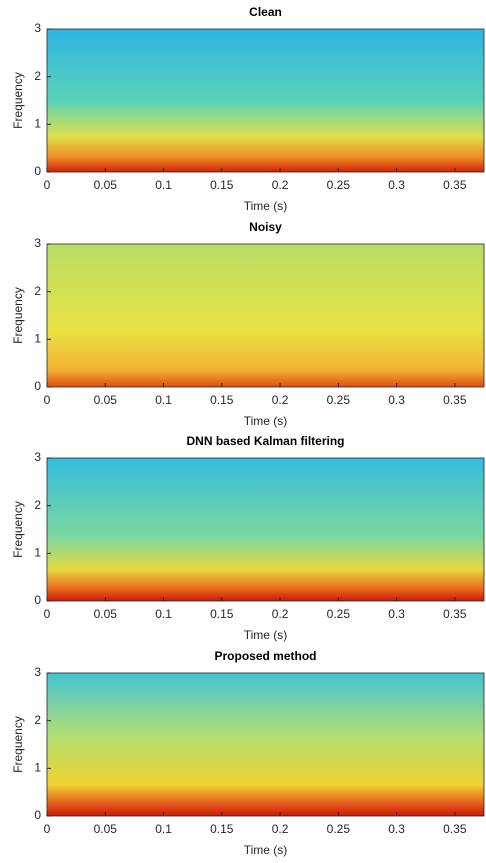 The height and width of the screenshot is (863, 486). I want to click on chart-title: DNN based Kalman filtering, so click(265, 441).